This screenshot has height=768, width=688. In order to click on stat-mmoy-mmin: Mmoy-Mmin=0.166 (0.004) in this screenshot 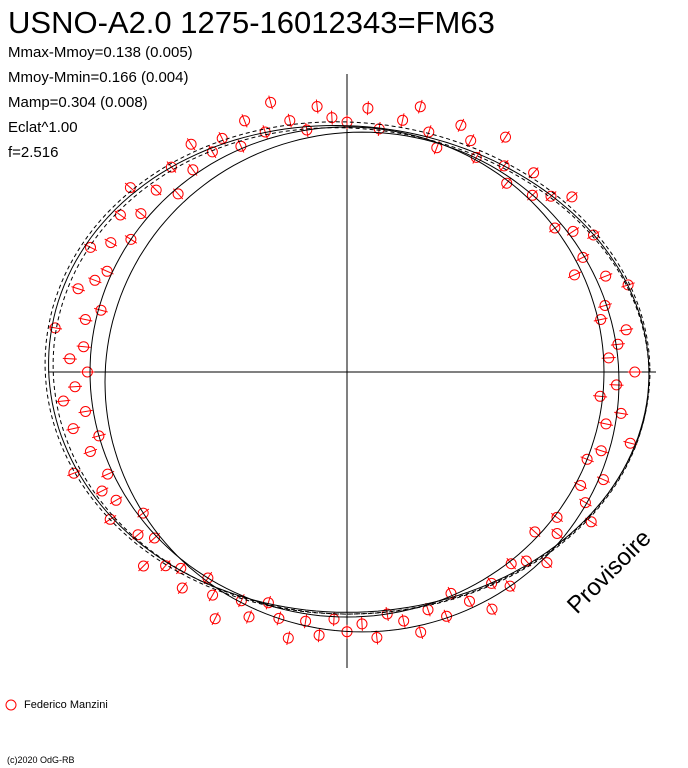, I will do `click(98, 77)`.